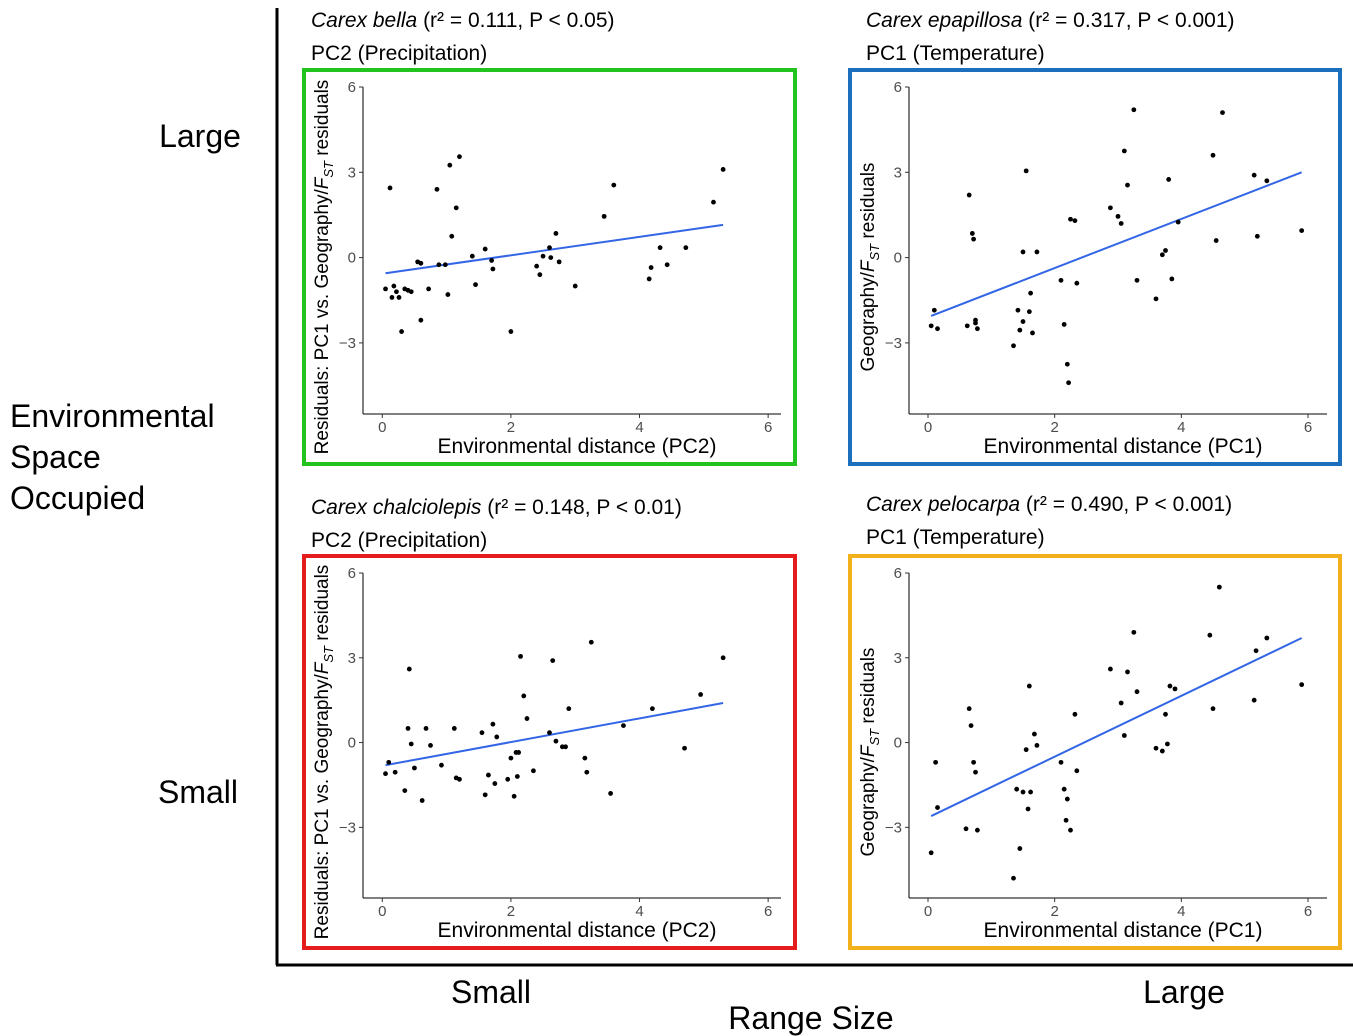 The width and height of the screenshot is (1353, 1036). What do you see at coordinates (584, 507) in the screenshot?
I see `panel-stats: (r² = 0.148, P < 0.01)` at bounding box center [584, 507].